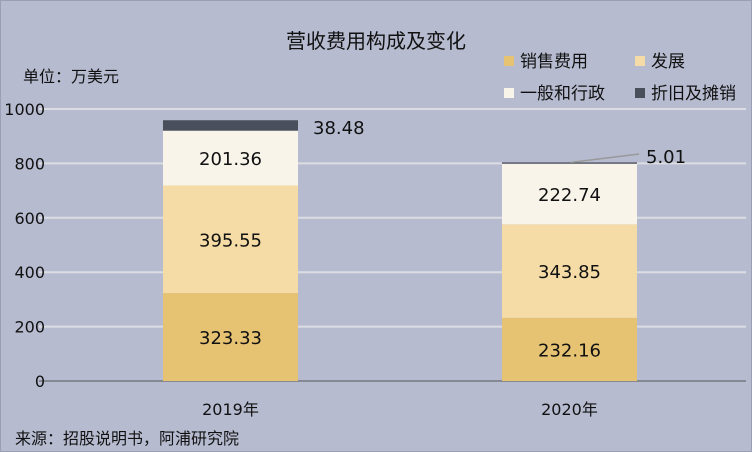  I want to click on data-label: 232.16, so click(569, 350).